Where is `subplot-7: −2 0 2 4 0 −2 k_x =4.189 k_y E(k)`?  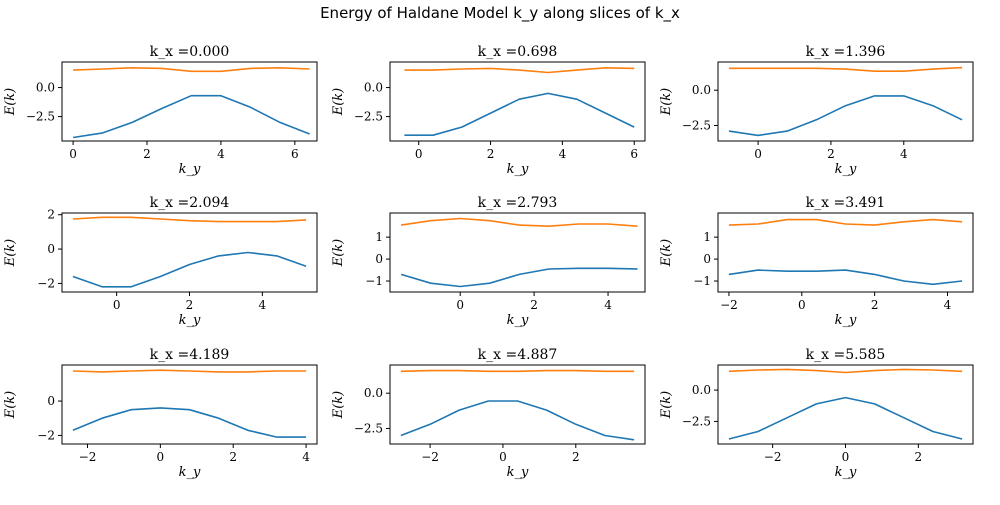 subplot-7: −2 0 2 4 0 −2 k_x =4.189 k_y E(k) is located at coordinates (160, 413).